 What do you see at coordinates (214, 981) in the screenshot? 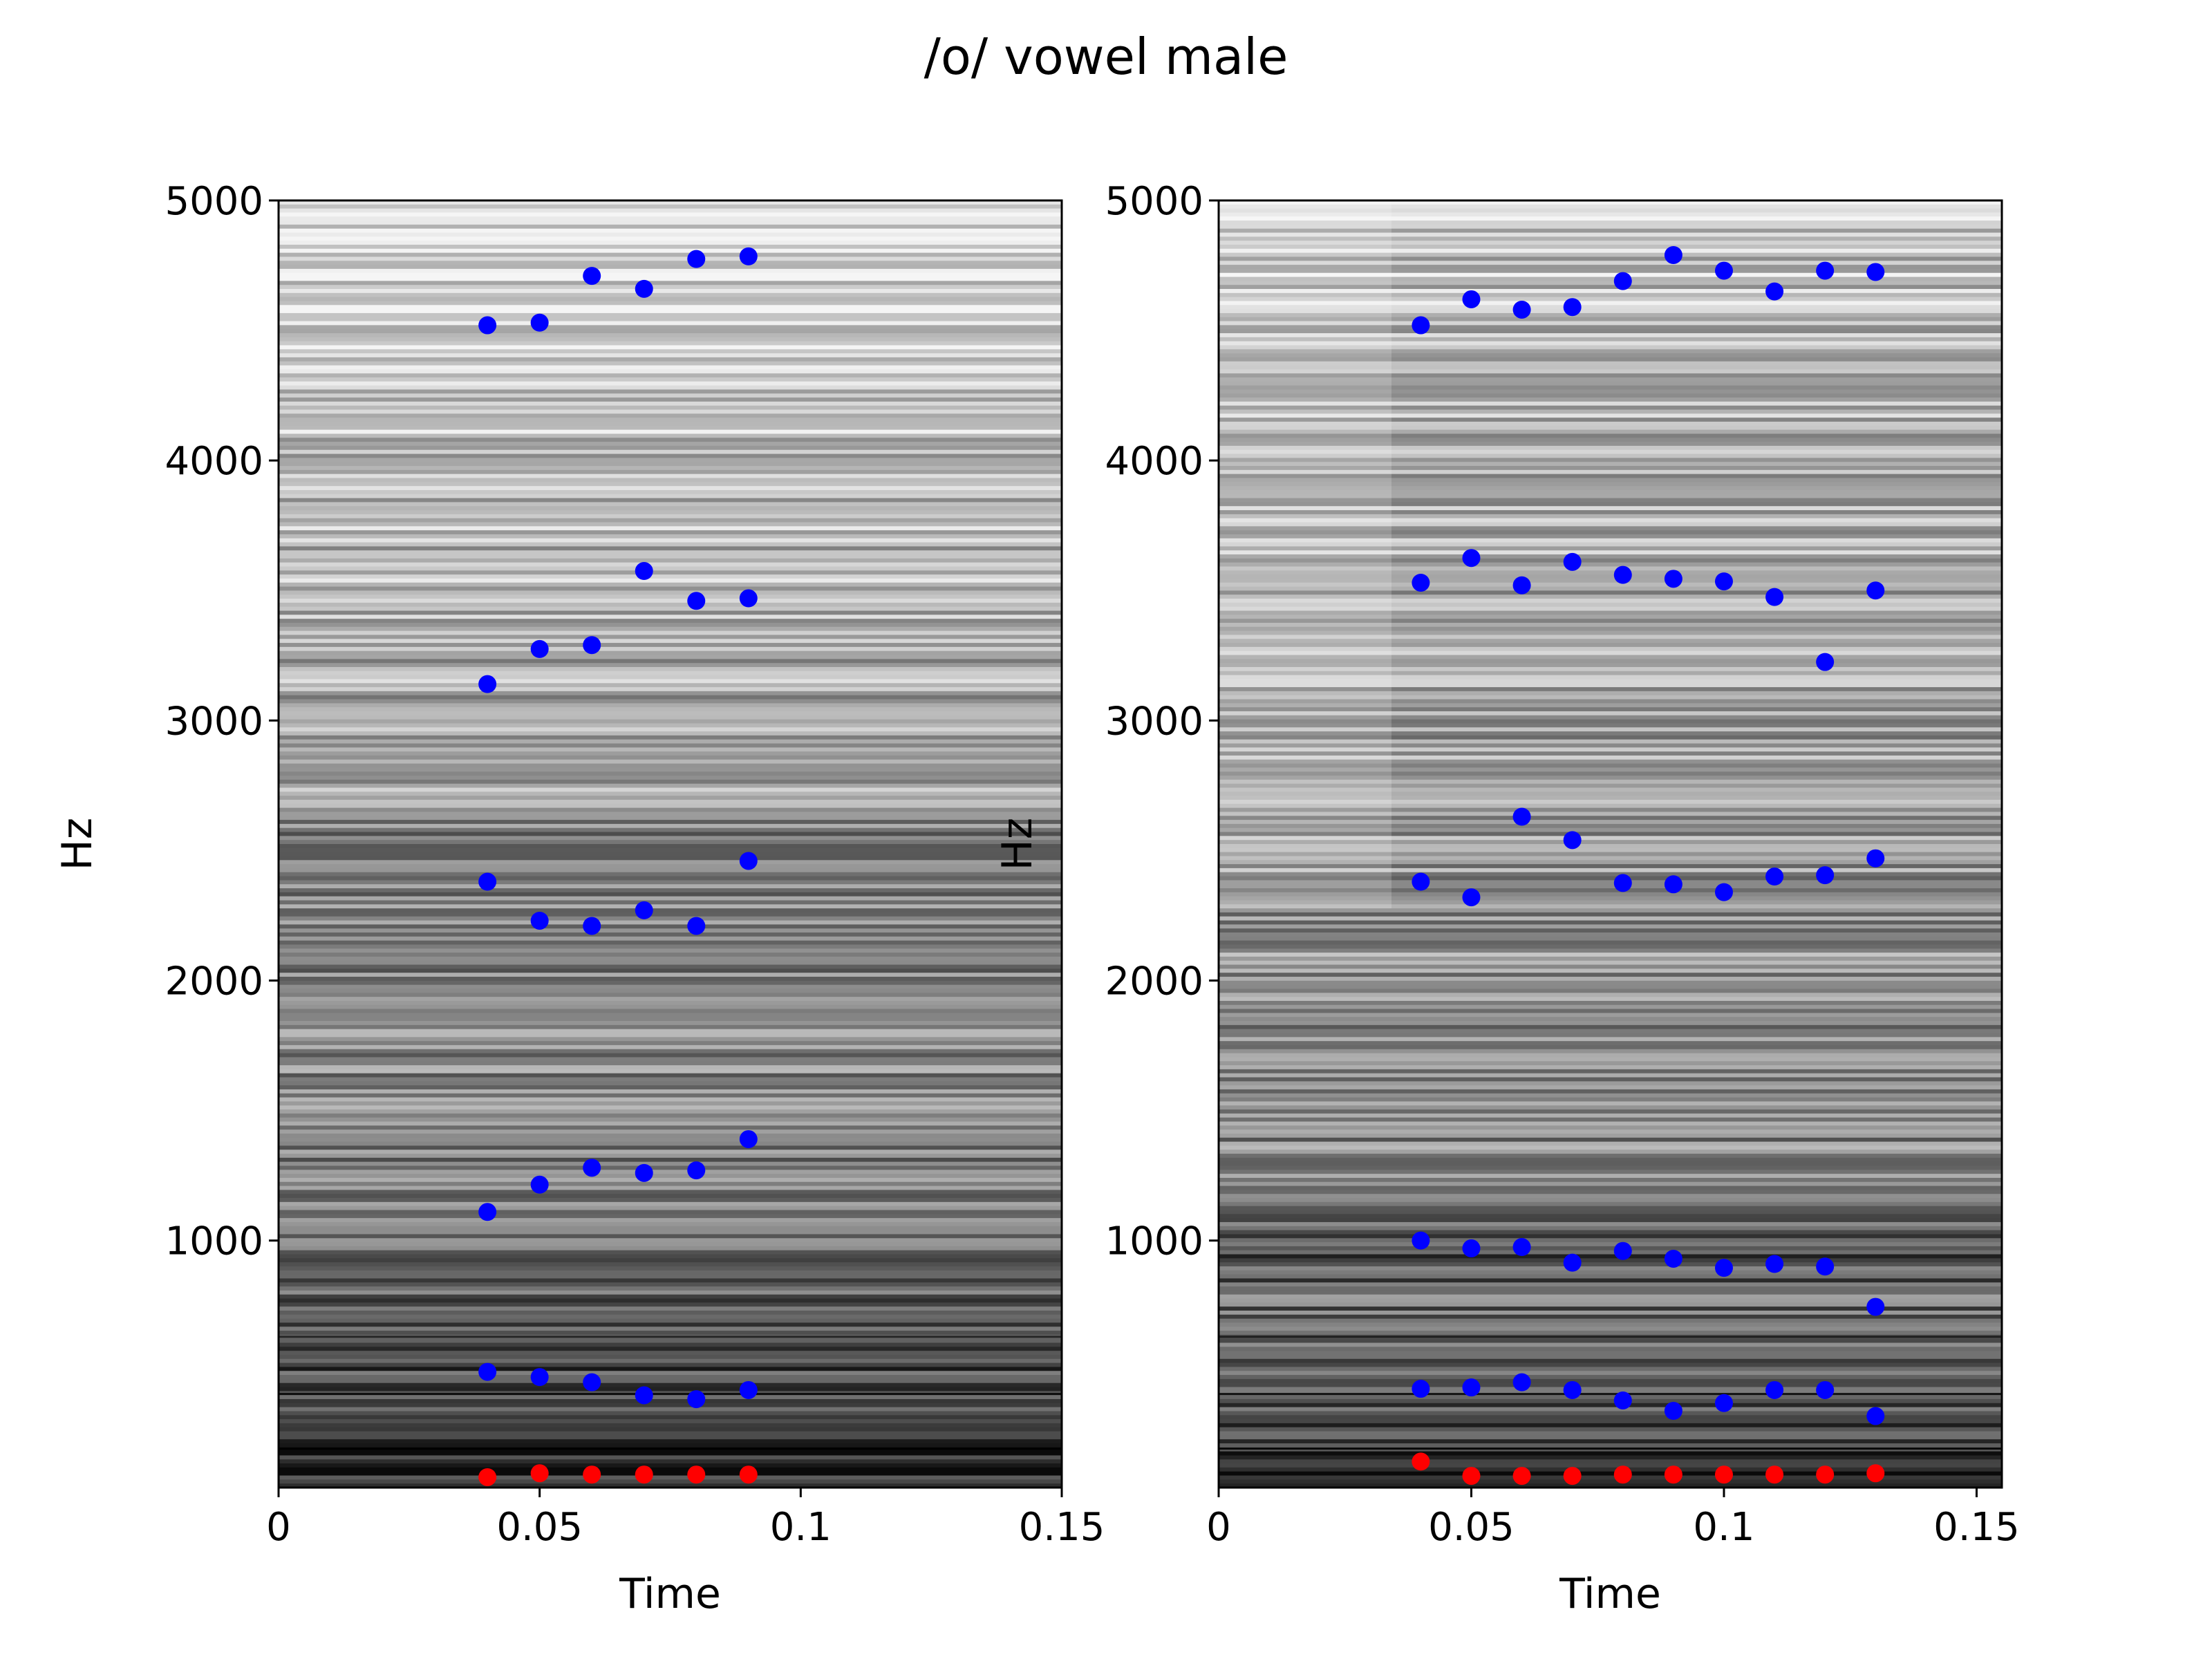
I see `y-tick-label: 2000` at bounding box center [214, 981].